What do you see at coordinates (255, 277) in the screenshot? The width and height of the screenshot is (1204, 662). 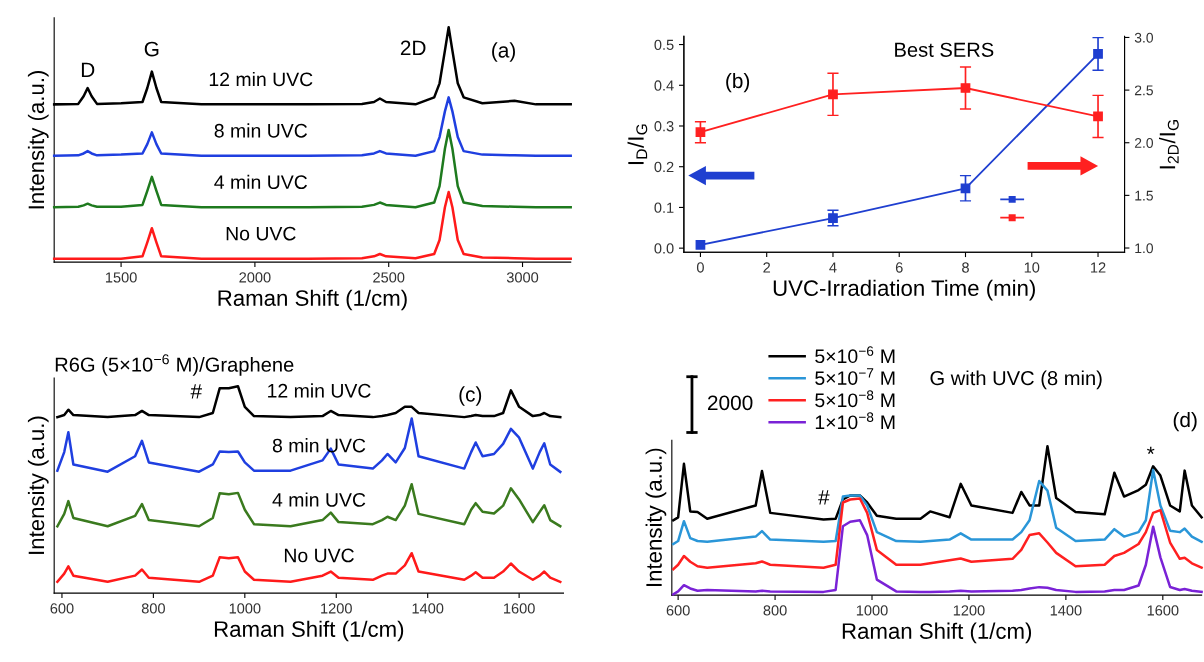 I see `x-tick-label: 2000` at bounding box center [255, 277].